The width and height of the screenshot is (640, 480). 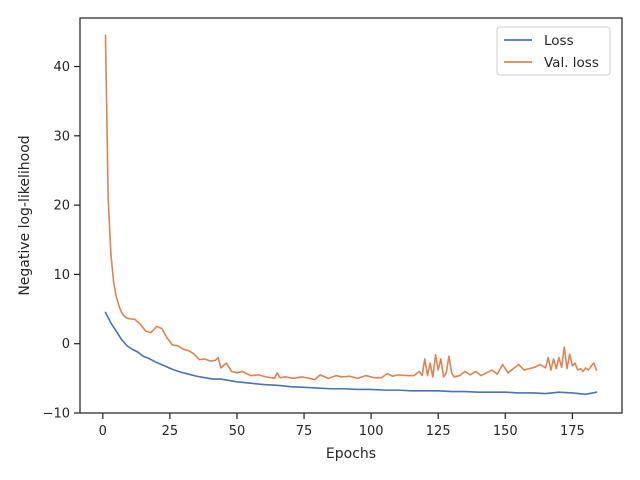 I want to click on x-tick-label: 75, so click(x=304, y=431).